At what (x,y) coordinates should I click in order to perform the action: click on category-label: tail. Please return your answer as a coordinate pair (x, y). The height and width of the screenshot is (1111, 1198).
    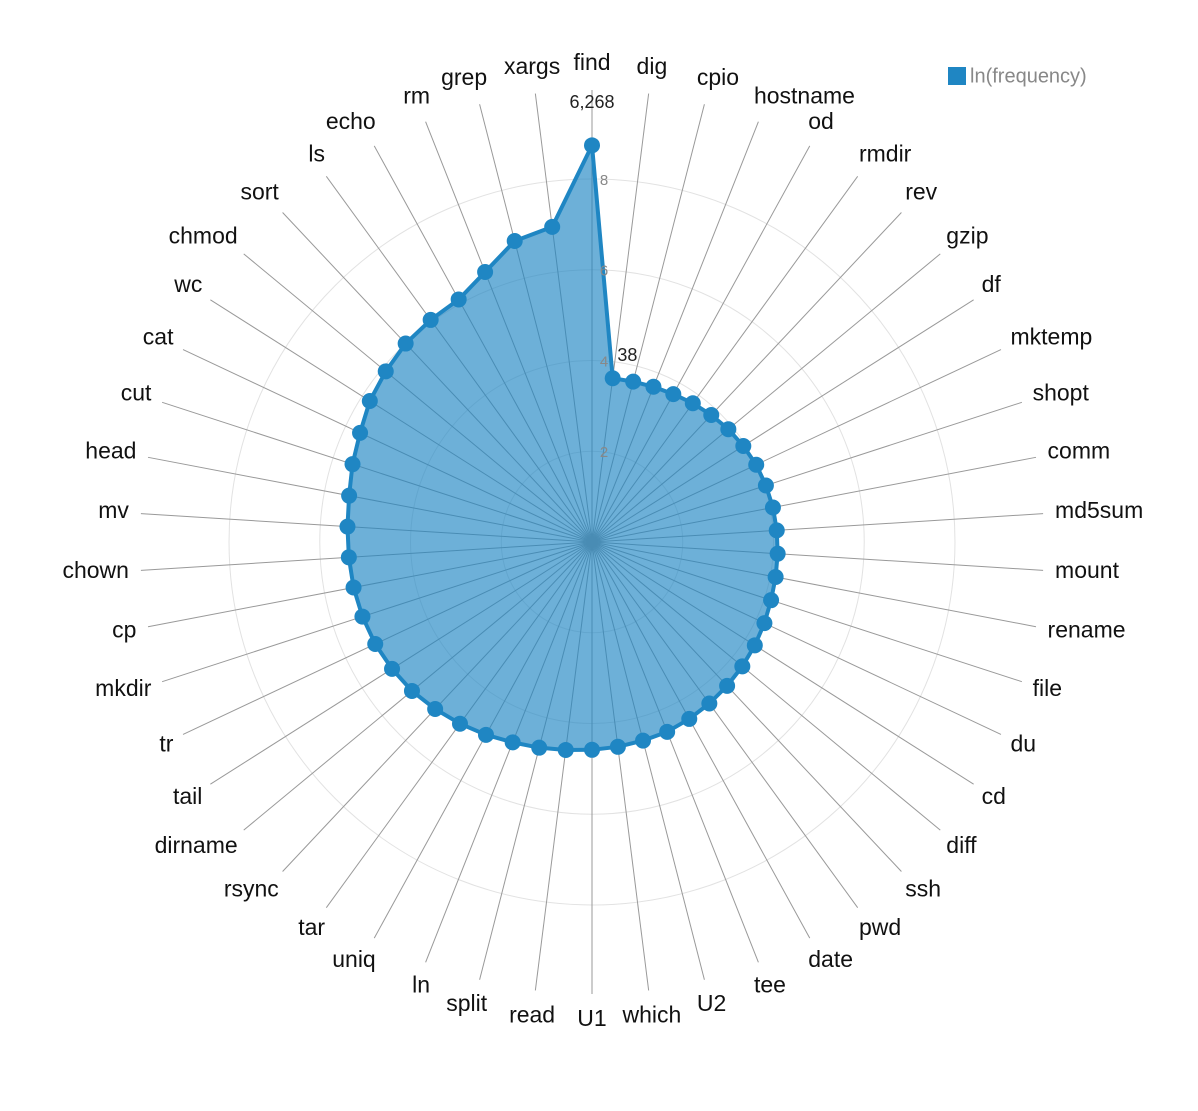
    Looking at the image, I should click on (187, 796).